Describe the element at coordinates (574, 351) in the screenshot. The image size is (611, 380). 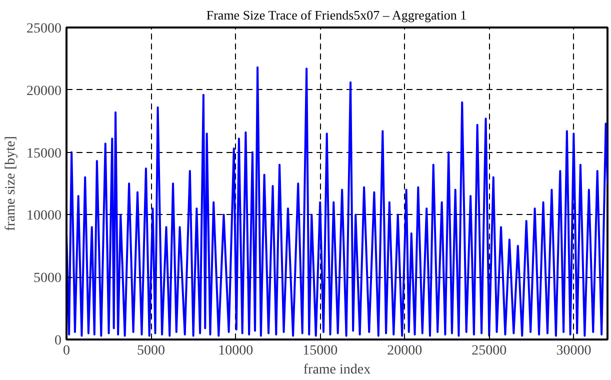
I see `x-tick-label: 30000` at that location.